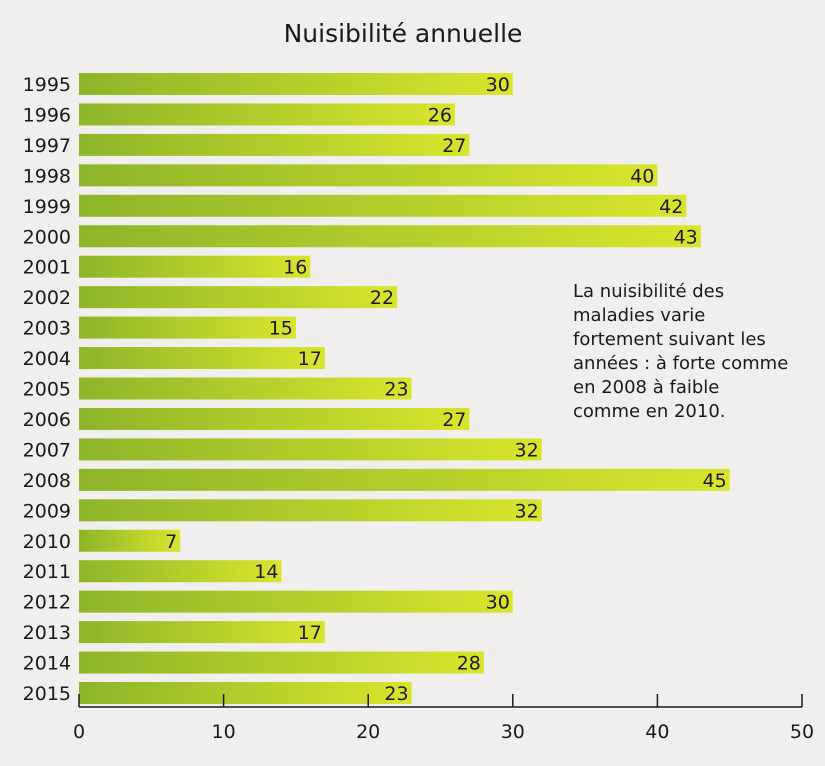 The image size is (825, 766). Describe the element at coordinates (715, 481) in the screenshot. I see `bar-value-label: 45` at that location.